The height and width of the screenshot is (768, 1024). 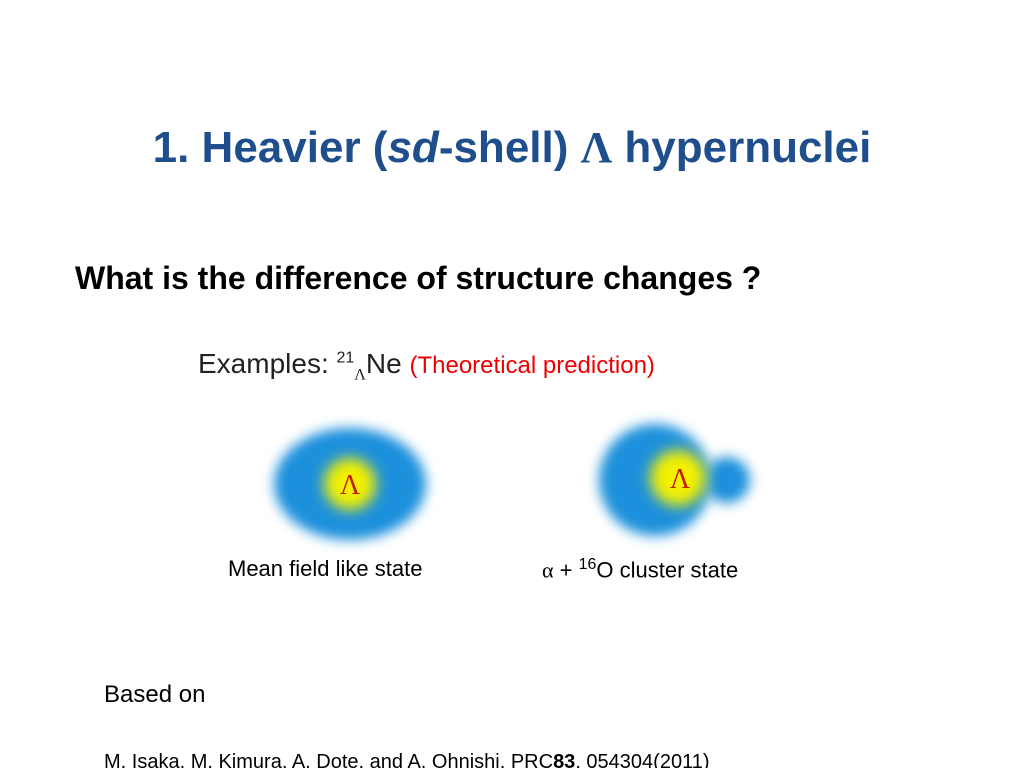 What do you see at coordinates (155, 694) in the screenshot?
I see `reference-intro: Based on` at bounding box center [155, 694].